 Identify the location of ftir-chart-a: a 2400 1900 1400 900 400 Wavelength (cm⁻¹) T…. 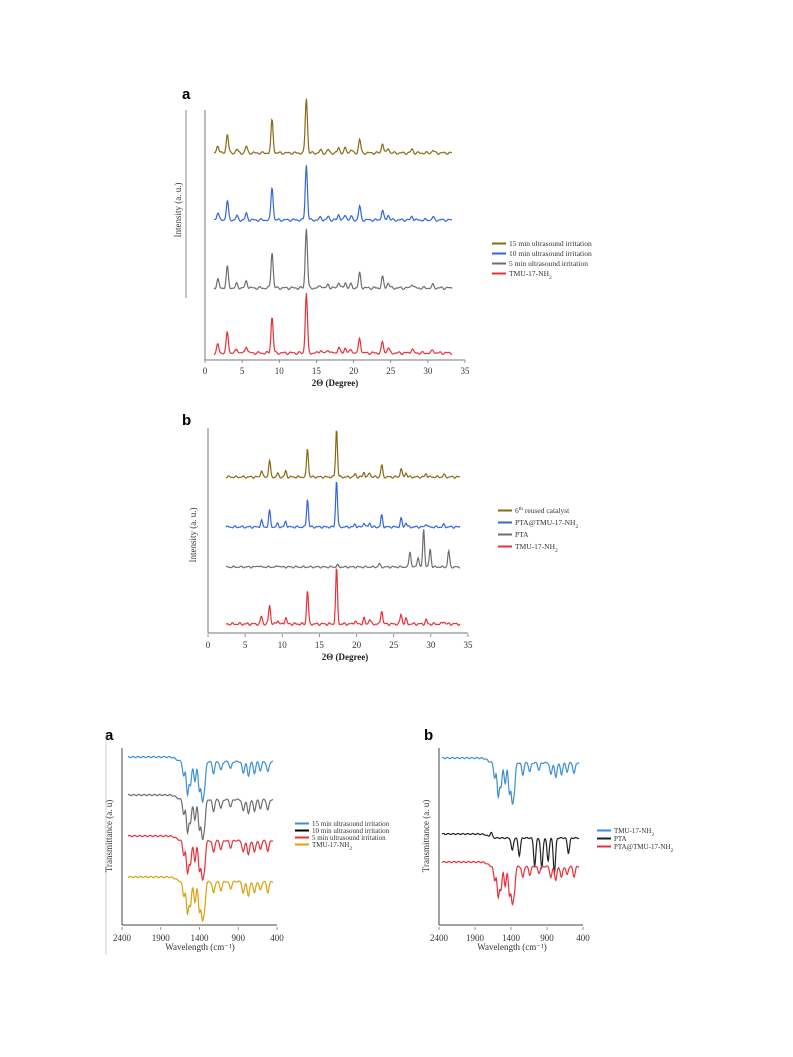
(247, 841).